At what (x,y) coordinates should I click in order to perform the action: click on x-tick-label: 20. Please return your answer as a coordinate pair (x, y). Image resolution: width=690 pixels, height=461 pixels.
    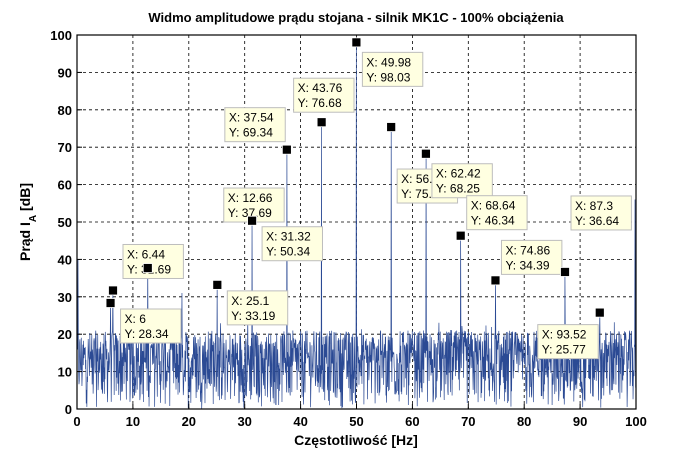
    Looking at the image, I should click on (189, 421).